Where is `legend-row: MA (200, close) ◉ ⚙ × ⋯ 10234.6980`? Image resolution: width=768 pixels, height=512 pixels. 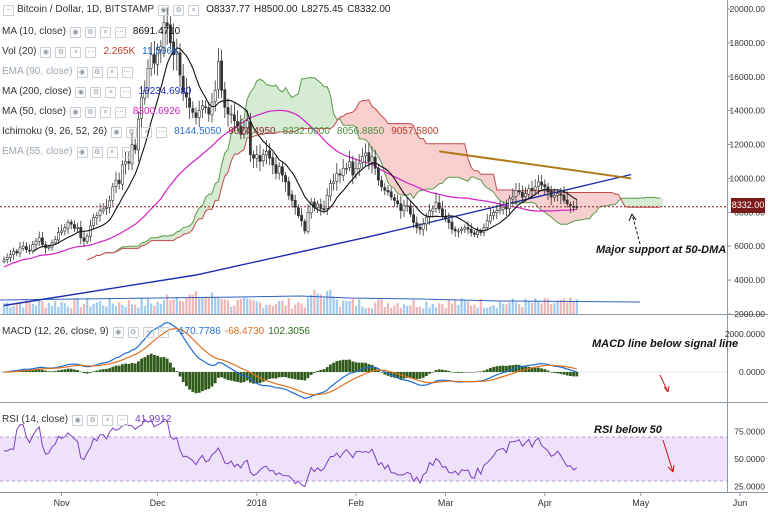 legend-row: MA (200, close) ◉ ⚙ × ⋯ 10234.6980 is located at coordinates (96, 92).